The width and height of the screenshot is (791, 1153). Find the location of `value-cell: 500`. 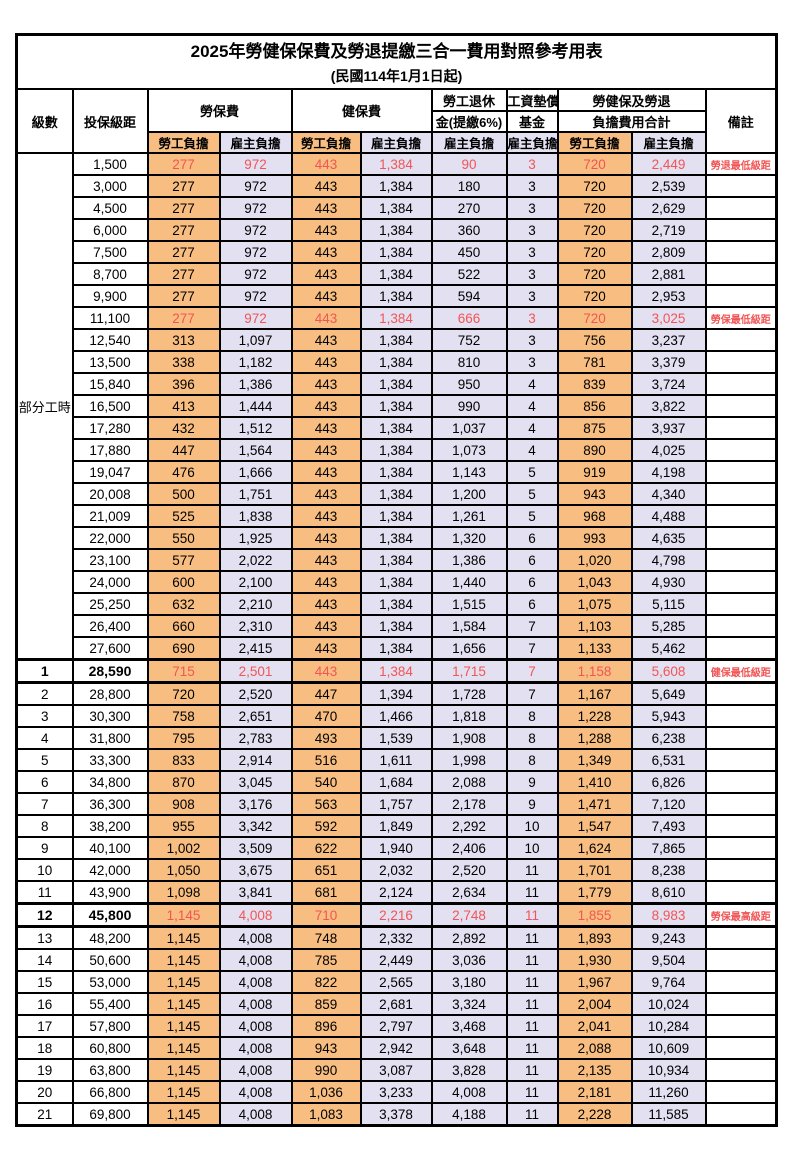

value-cell: 500 is located at coordinates (183, 494).